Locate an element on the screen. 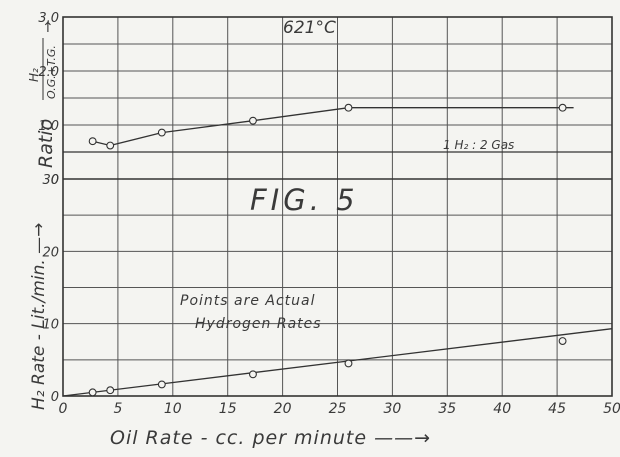 The width and height of the screenshot is (620, 457). x-tick-label: 15 is located at coordinates (228, 409).